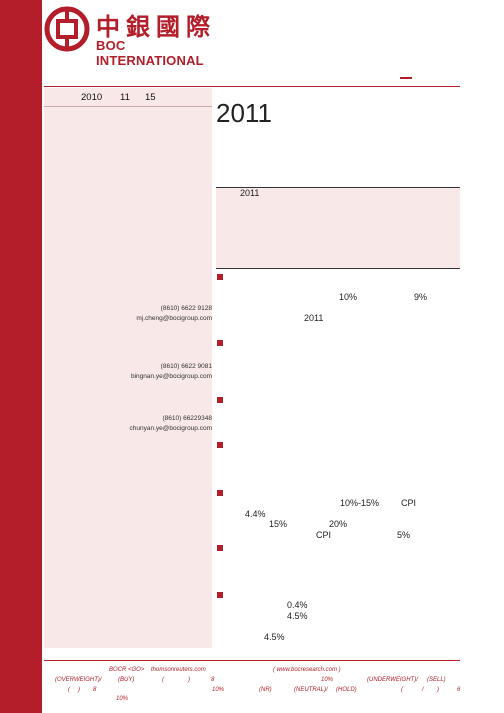 This screenshot has height=713, width=504. Describe the element at coordinates (187, 418) in the screenshot. I see `analyst-phone: (8610) 66229348` at that location.